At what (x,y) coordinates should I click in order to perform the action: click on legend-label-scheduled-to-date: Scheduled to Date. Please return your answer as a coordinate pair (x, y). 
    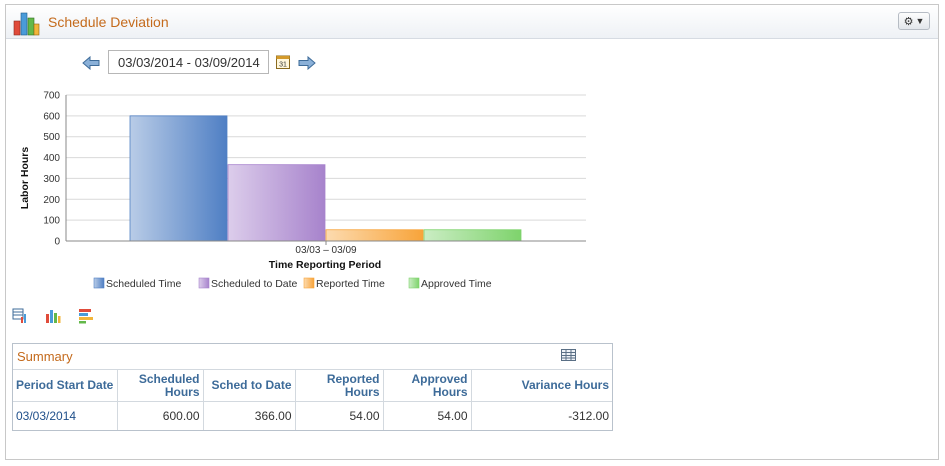
    Looking at the image, I should click on (254, 284).